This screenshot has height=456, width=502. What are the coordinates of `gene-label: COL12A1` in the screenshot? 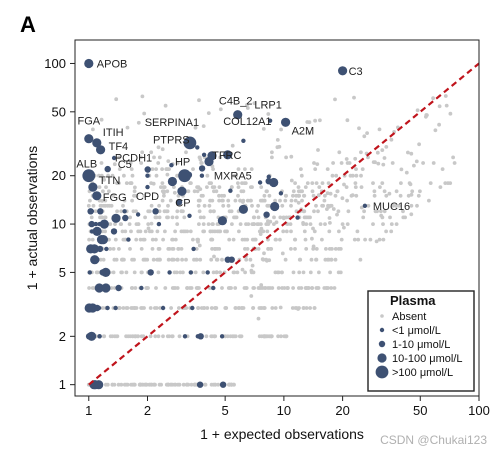 It's located at (247, 122).